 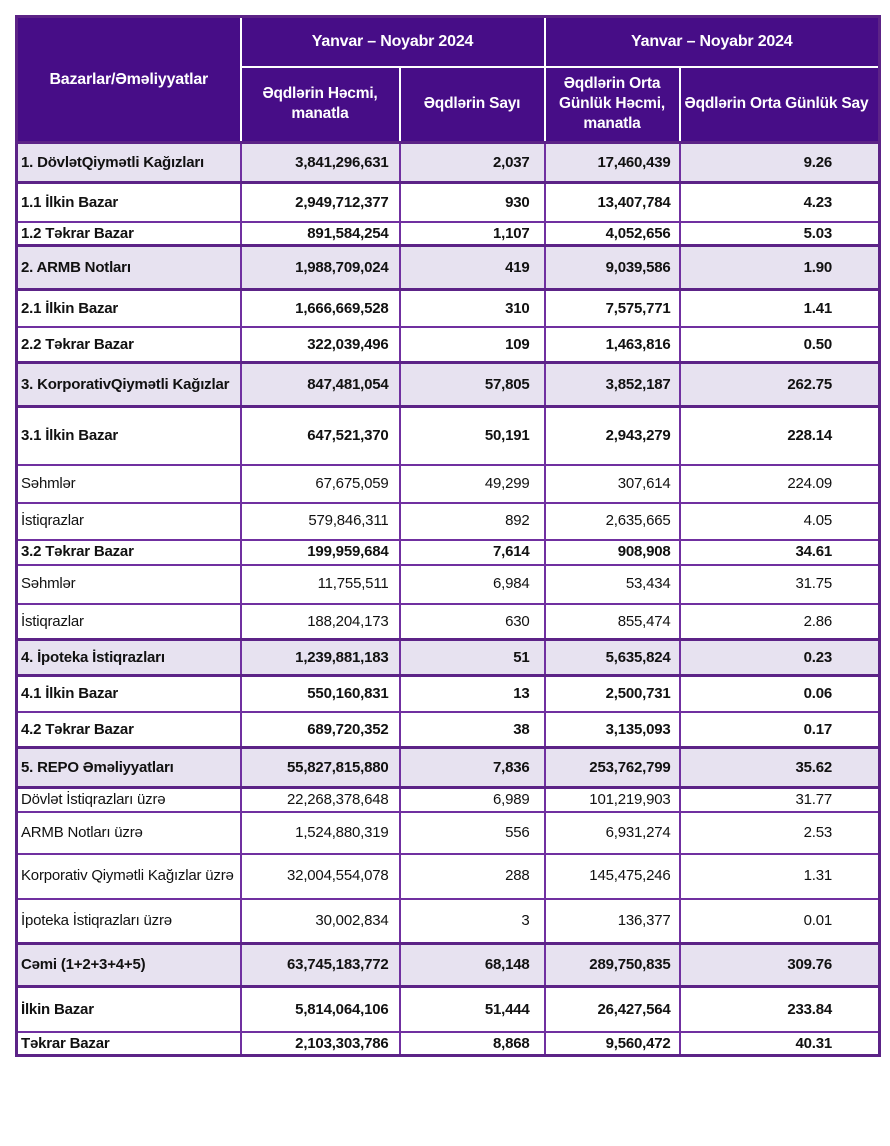 I want to click on cell-value: 145,475,246, so click(x=612, y=876).